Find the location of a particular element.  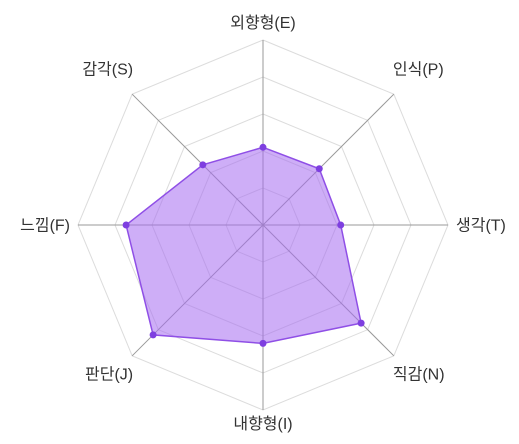

axis-label-3: 직감(N) is located at coordinates (419, 375).